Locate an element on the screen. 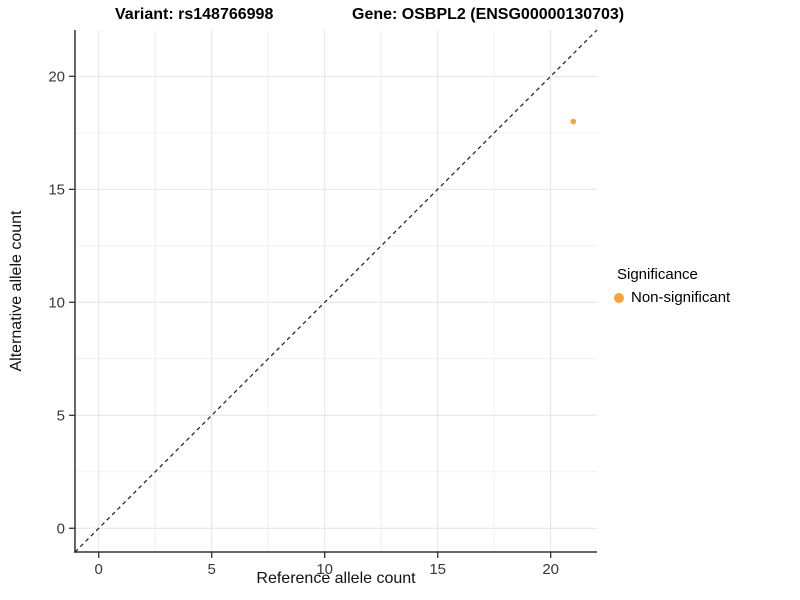 The image size is (800, 600). legend-point-icon is located at coordinates (619, 297).